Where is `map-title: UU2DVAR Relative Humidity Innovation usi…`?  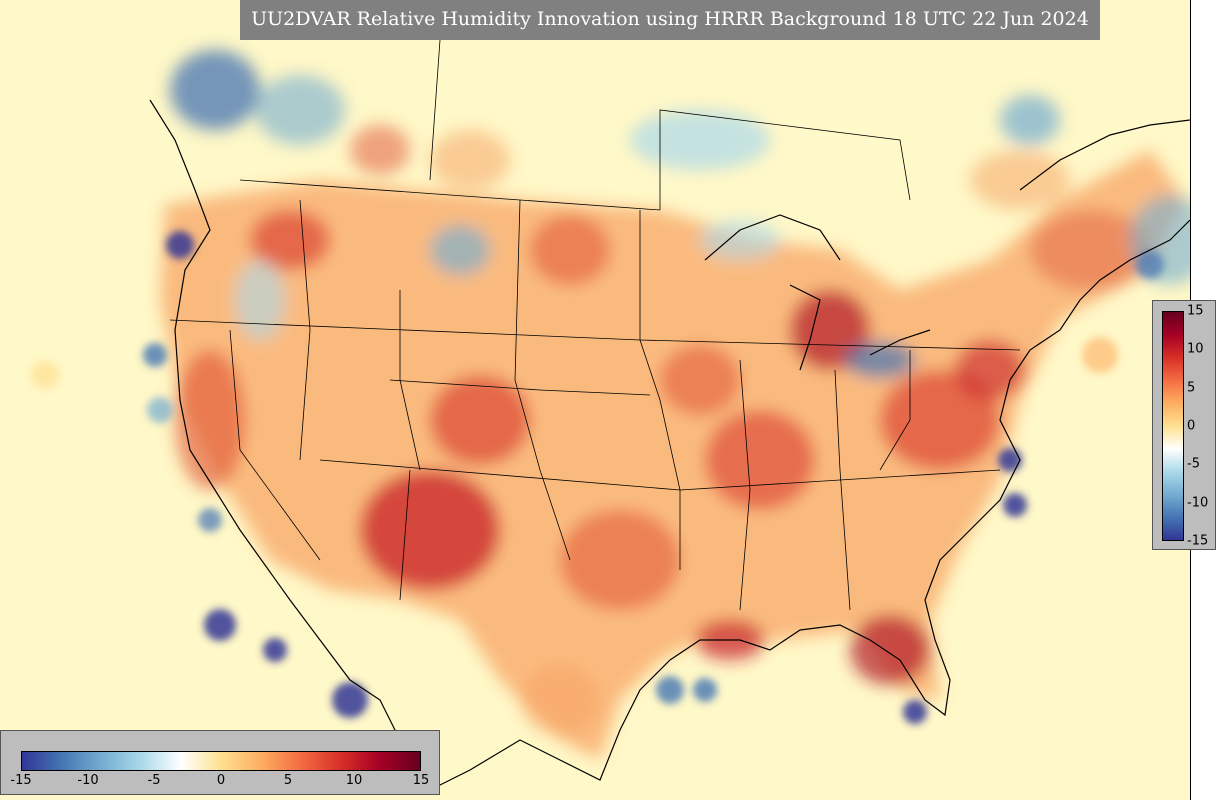 map-title: UU2DVAR Relative Humidity Innovation usi… is located at coordinates (670, 20).